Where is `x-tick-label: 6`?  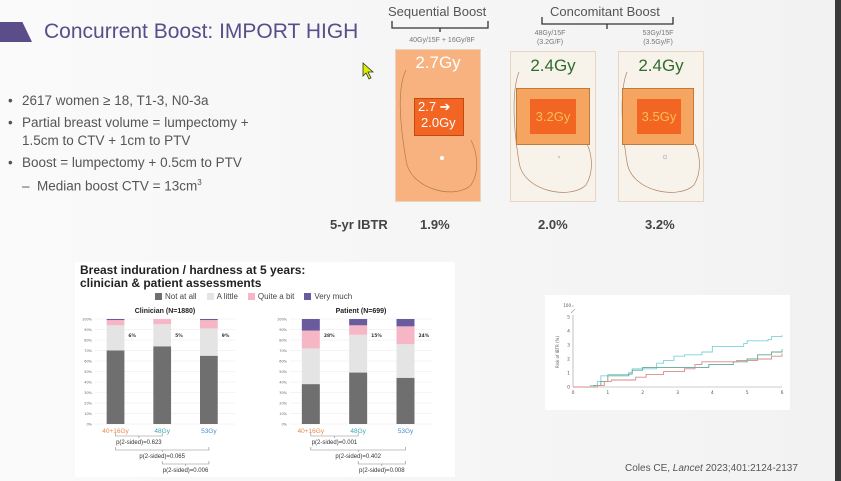 x-tick-label: 6 is located at coordinates (782, 393).